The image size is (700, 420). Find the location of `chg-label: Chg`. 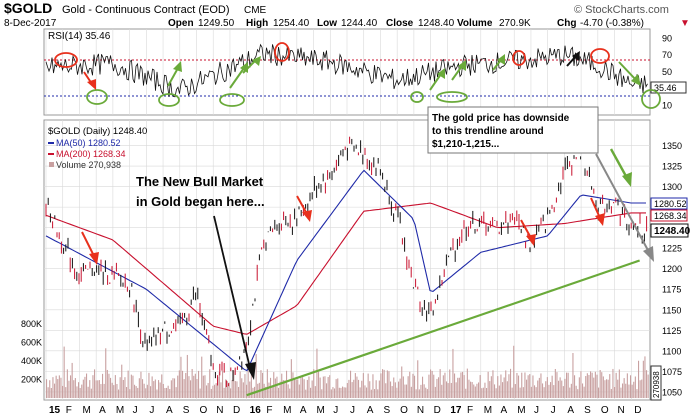

chg-label: Chg is located at coordinates (566, 23).